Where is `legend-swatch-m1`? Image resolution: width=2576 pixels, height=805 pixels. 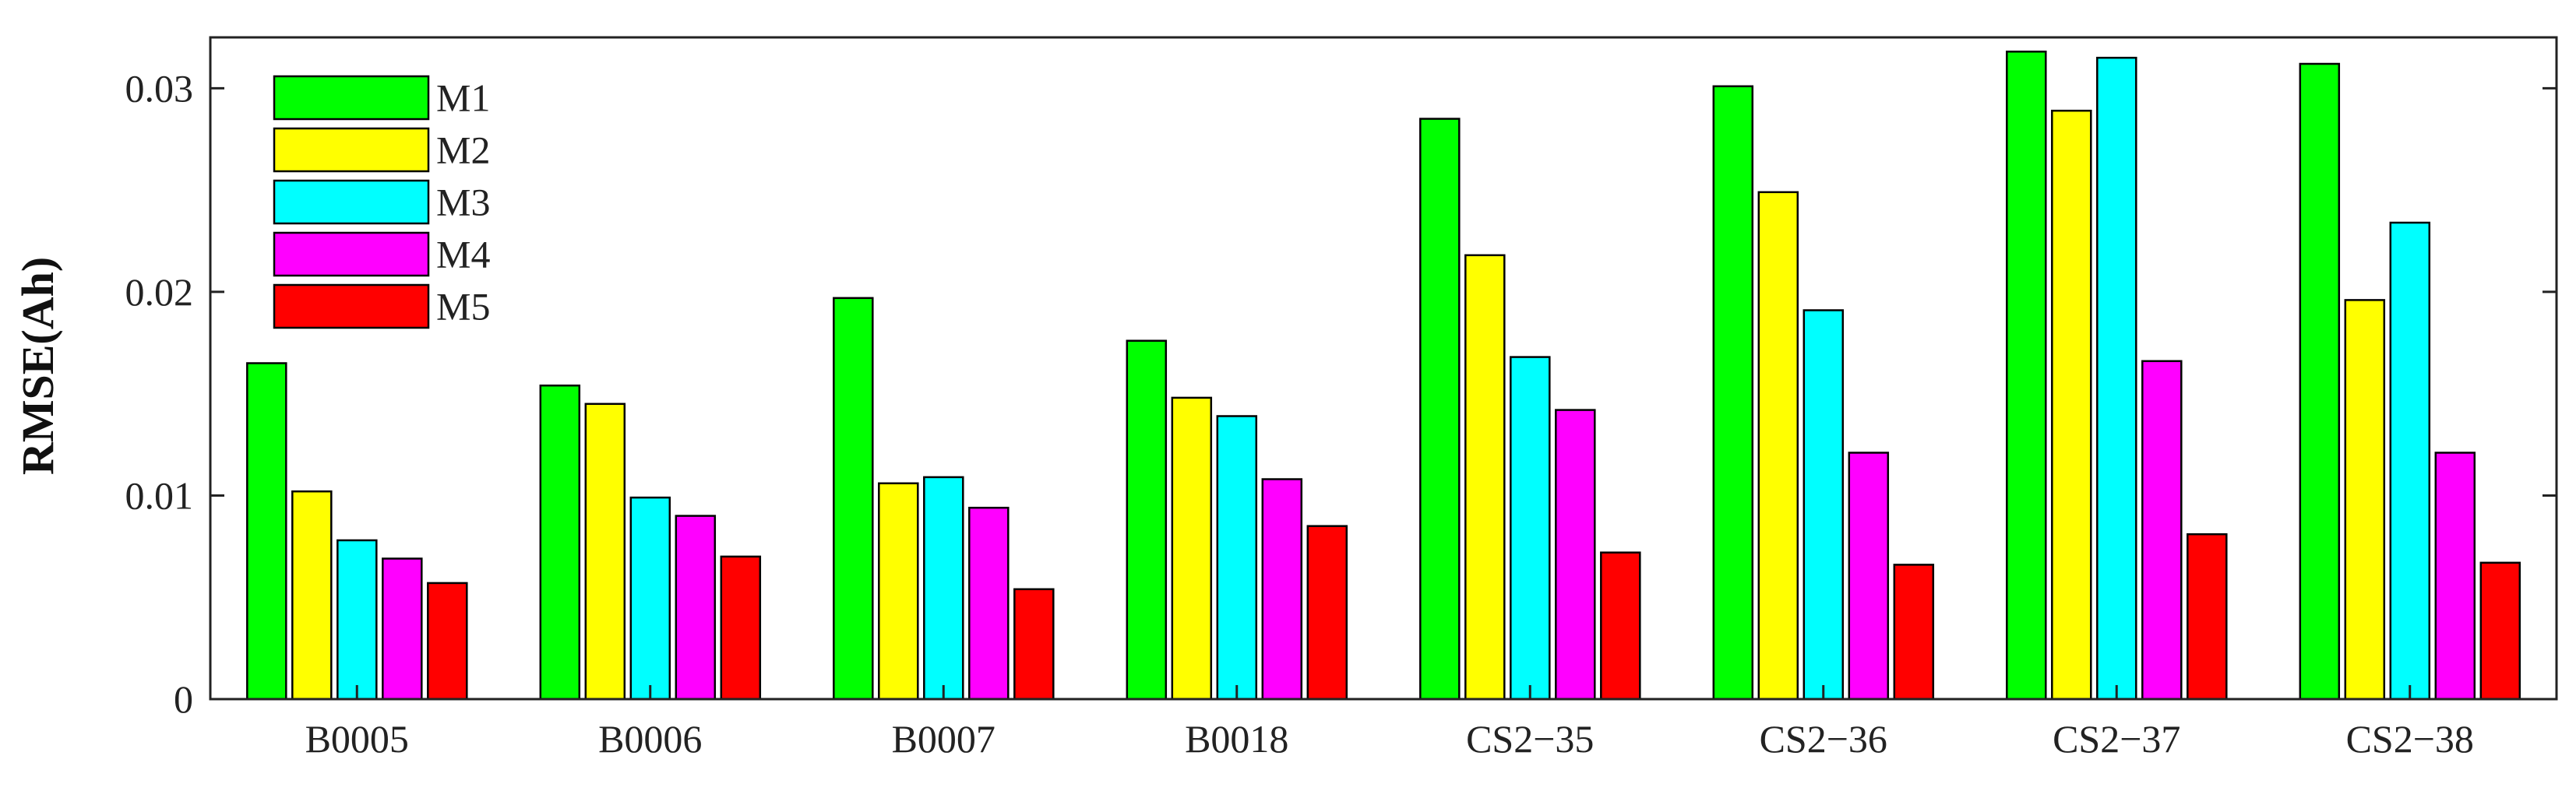
legend-swatch-m1 is located at coordinates (352, 98).